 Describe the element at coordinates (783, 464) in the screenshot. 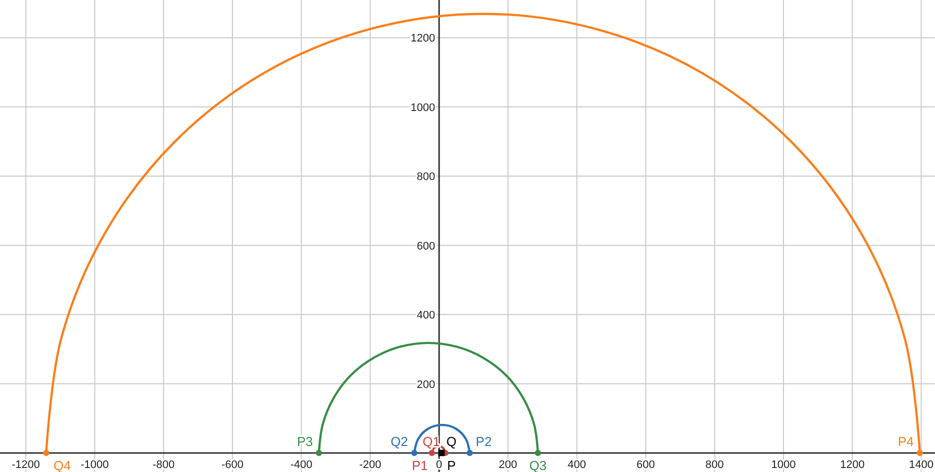

I see `x-tick-label: 1000` at that location.